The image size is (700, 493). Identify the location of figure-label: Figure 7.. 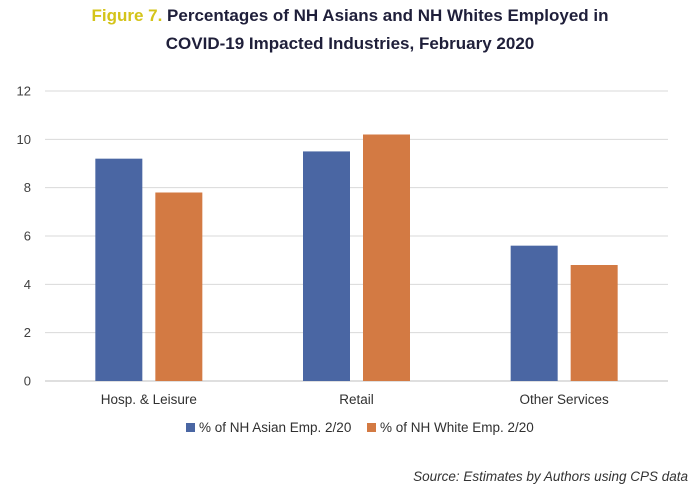
(127, 15).